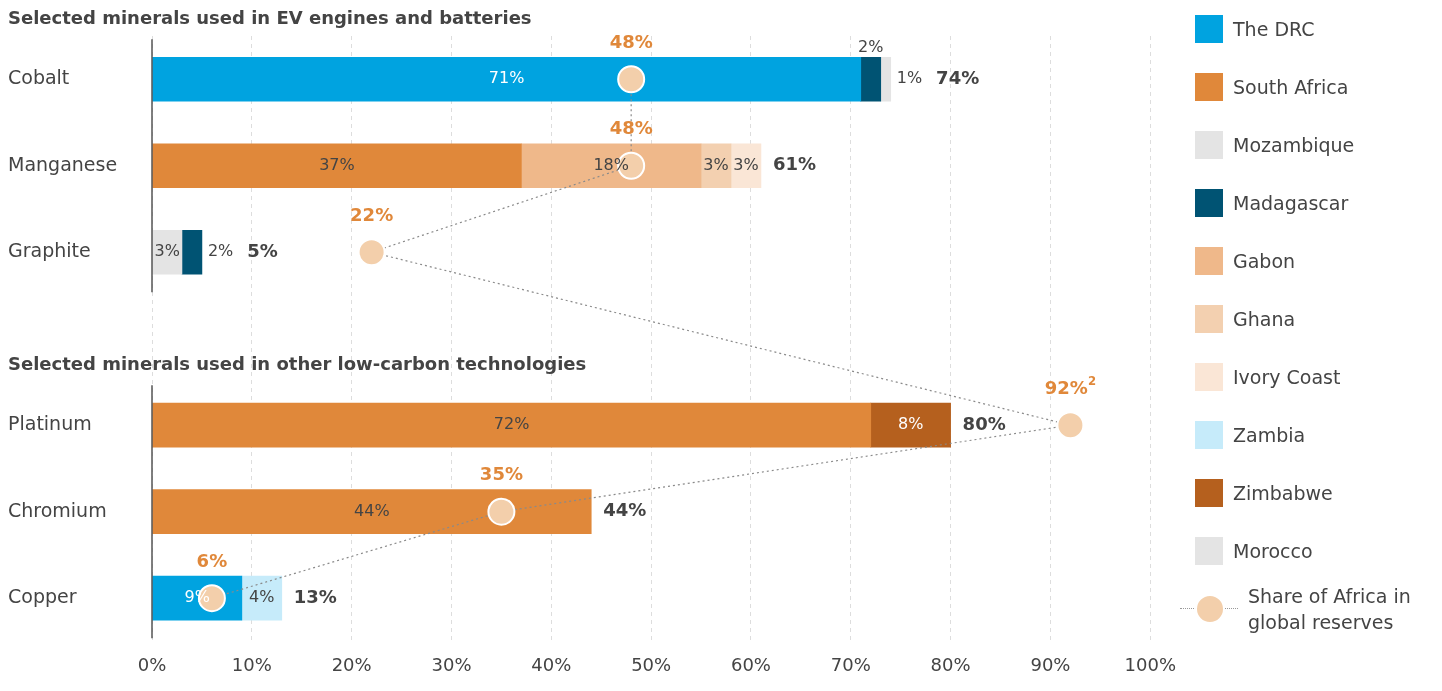 The height and width of the screenshot is (691, 1442). Describe the element at coordinates (42, 596) in the screenshot. I see `y-tick-label: Copper` at that location.